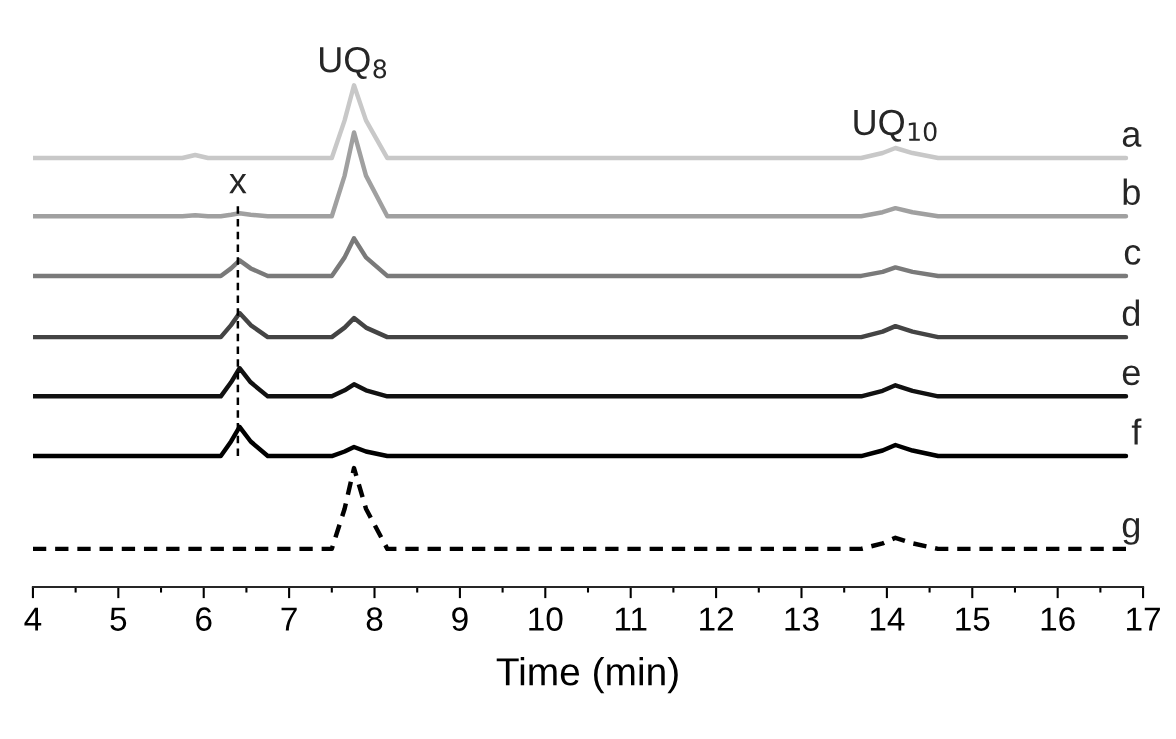 The width and height of the screenshot is (1176, 739). What do you see at coordinates (716, 619) in the screenshot?
I see `x-tick-label: 12` at bounding box center [716, 619].